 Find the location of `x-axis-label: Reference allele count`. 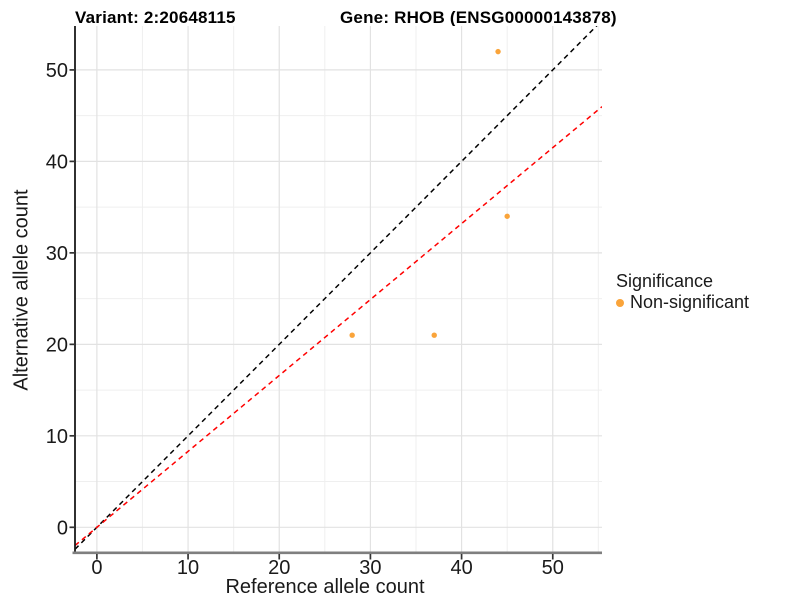

x-axis-label: Reference allele count is located at coordinates (325, 587).